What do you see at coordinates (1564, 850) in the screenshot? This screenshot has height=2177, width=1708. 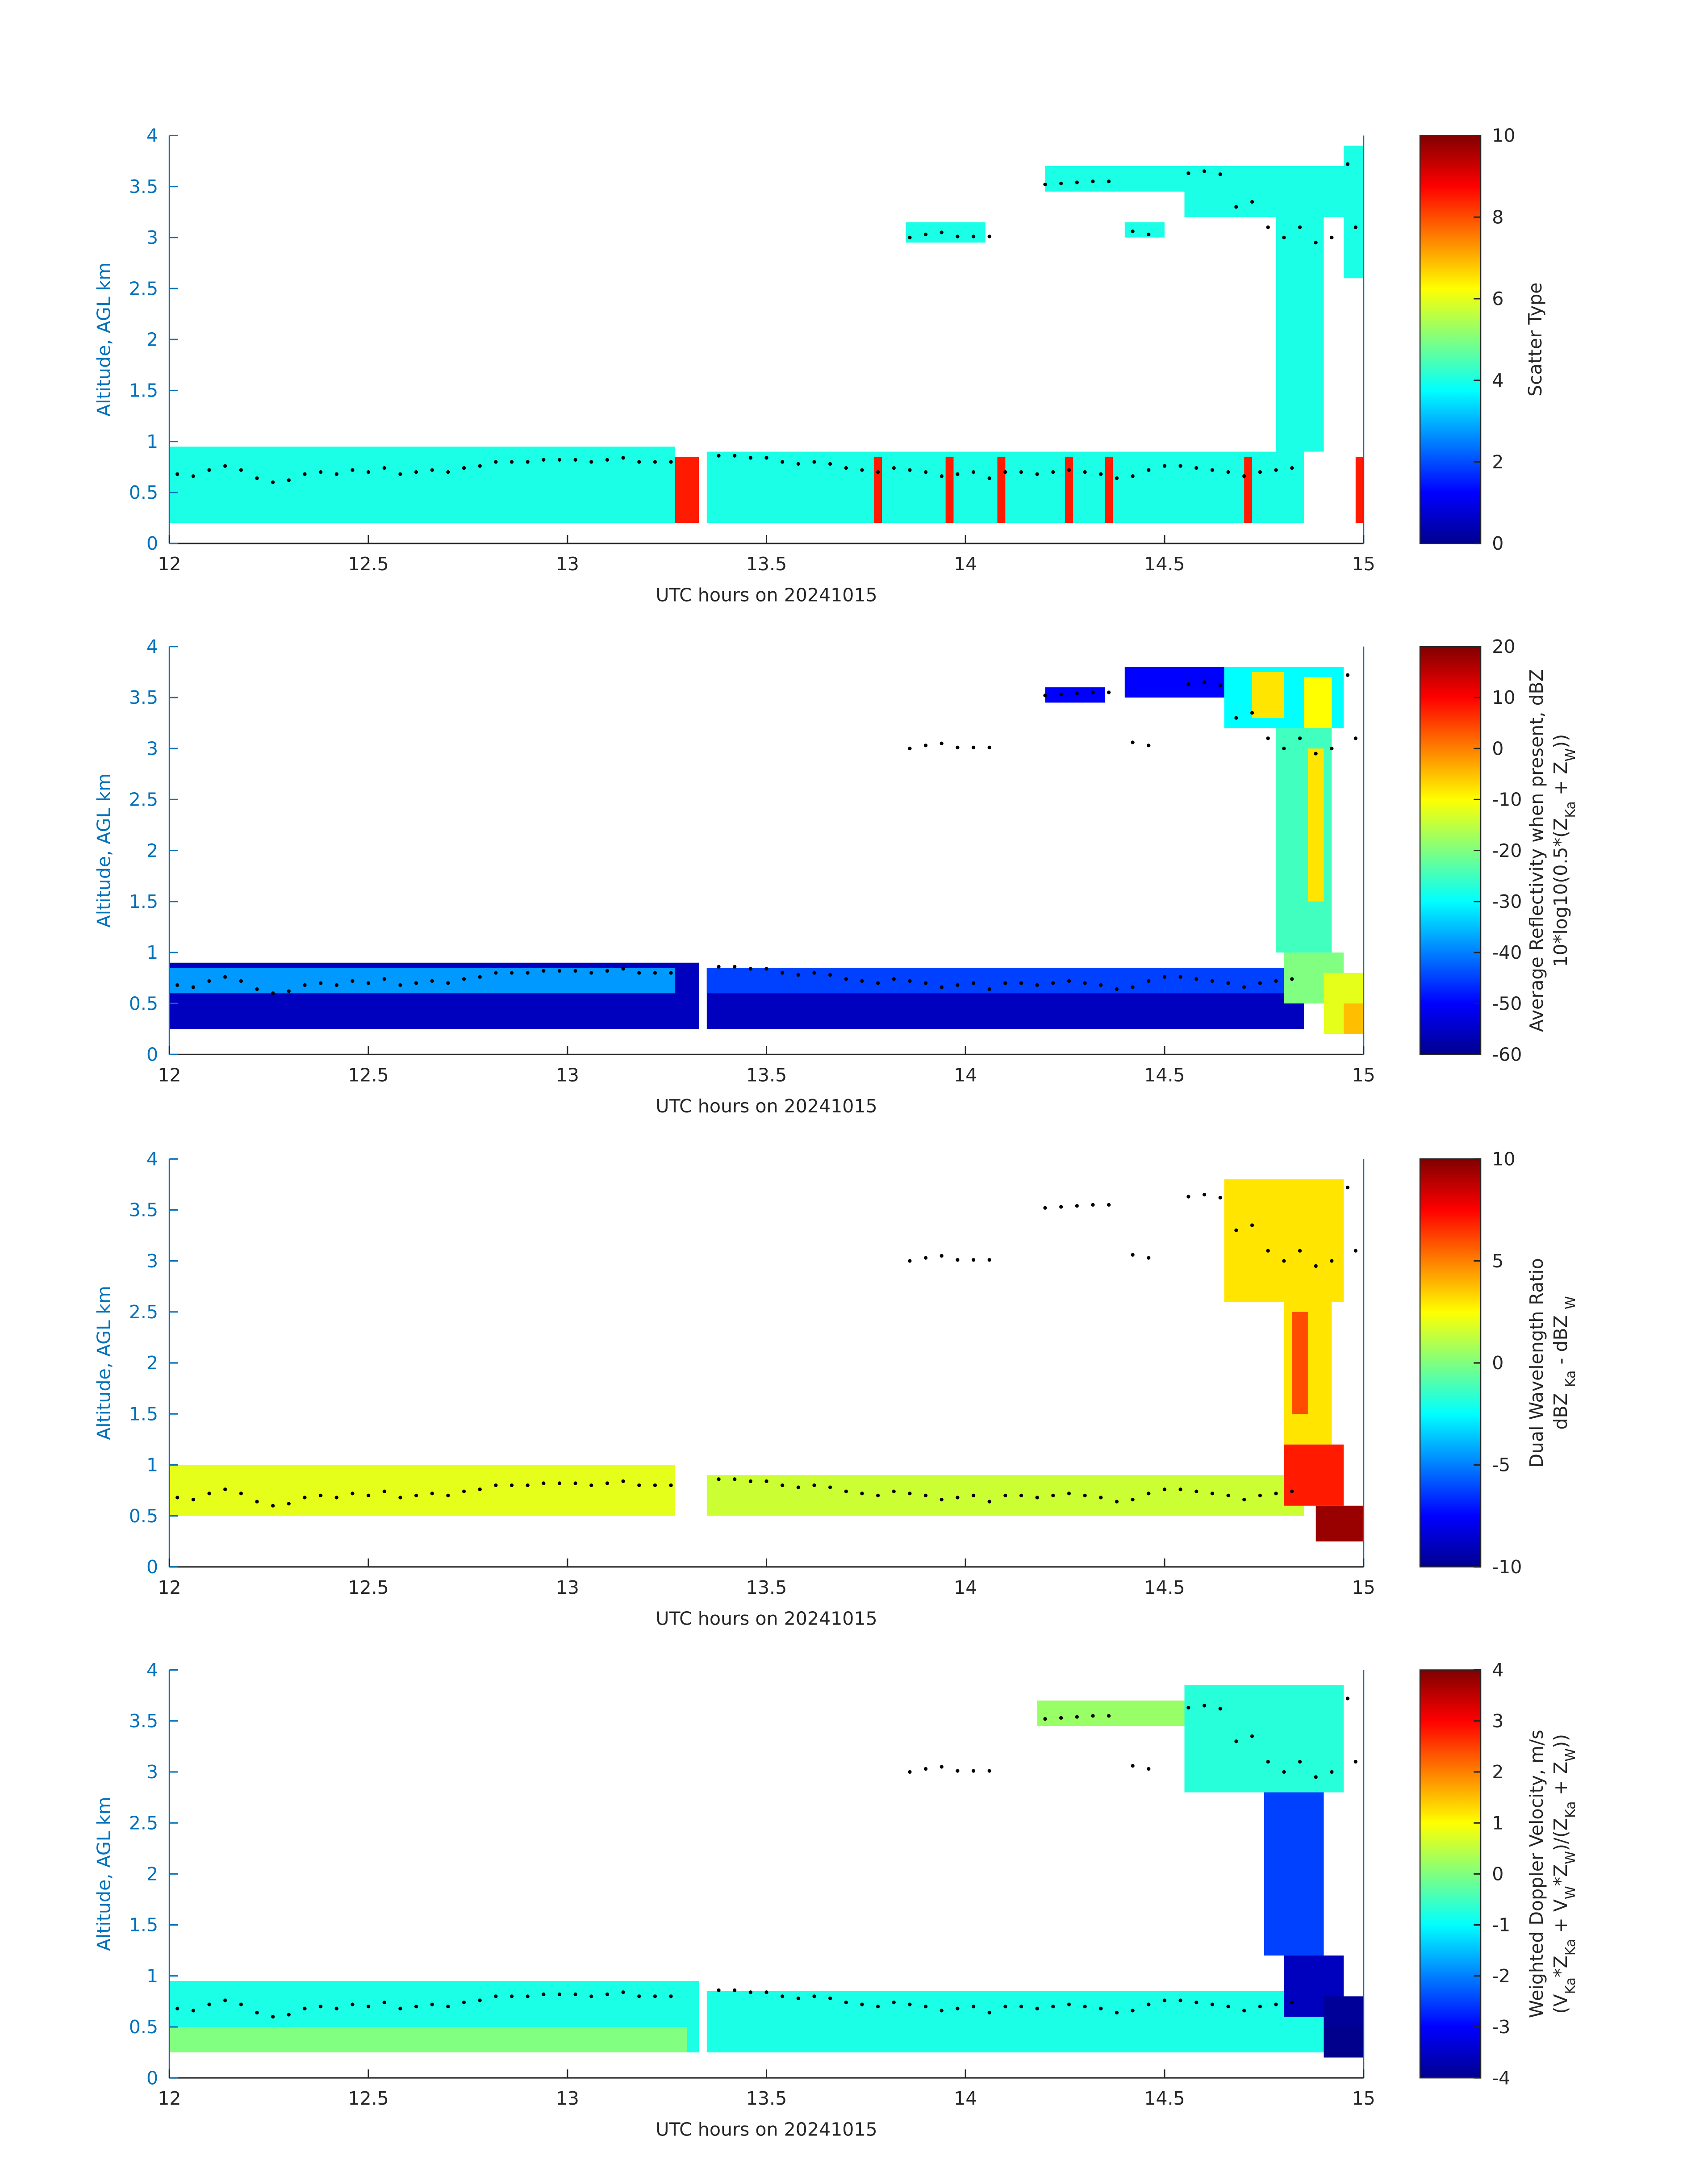 I see `colorbar-label: 10*log10(0.5*(ZKa + ZW))` at bounding box center [1564, 850].